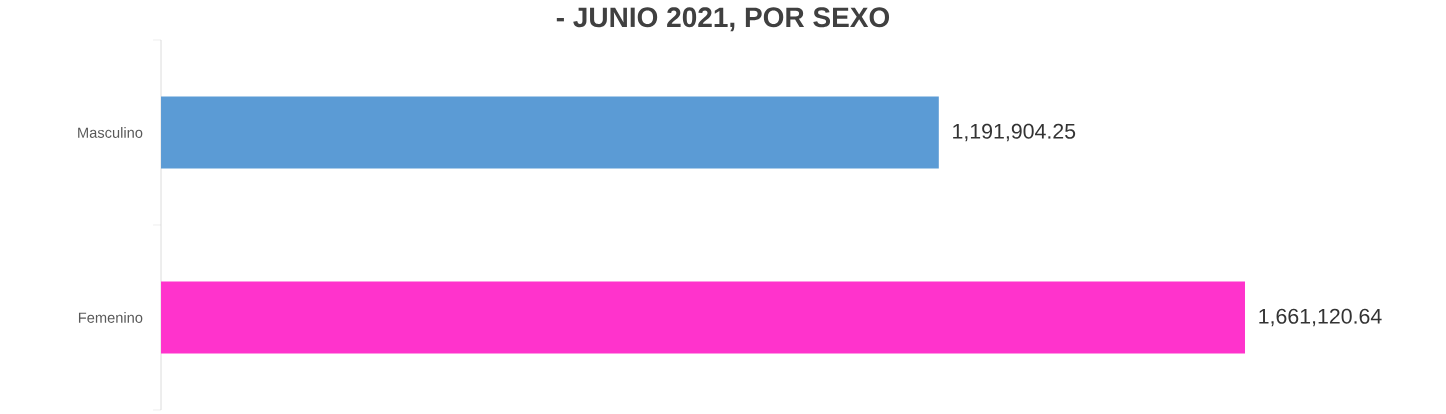 The height and width of the screenshot is (414, 1446). Describe the element at coordinates (110, 132) in the screenshot. I see `y-tick-label: Masculino` at that location.